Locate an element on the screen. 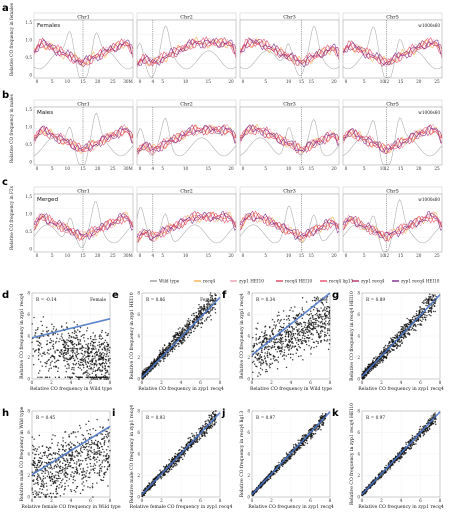 The image size is (460, 519). legend-item: zyp1 recq4 HEI10 is located at coordinates (416, 281).